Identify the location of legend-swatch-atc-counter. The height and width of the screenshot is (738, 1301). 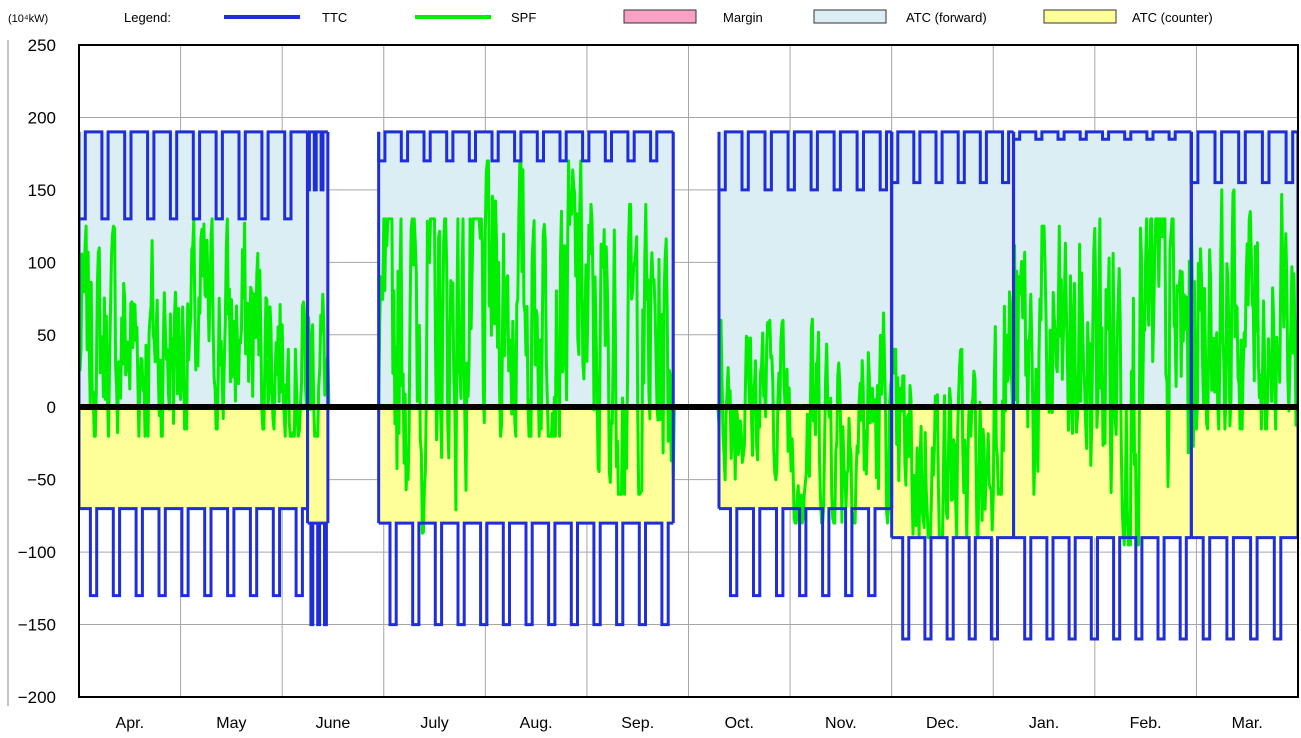
(1080, 16).